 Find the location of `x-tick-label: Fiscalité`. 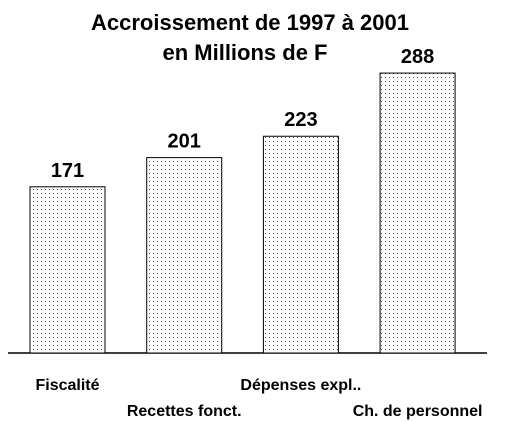

x-tick-label: Fiscalité is located at coordinates (67, 385).